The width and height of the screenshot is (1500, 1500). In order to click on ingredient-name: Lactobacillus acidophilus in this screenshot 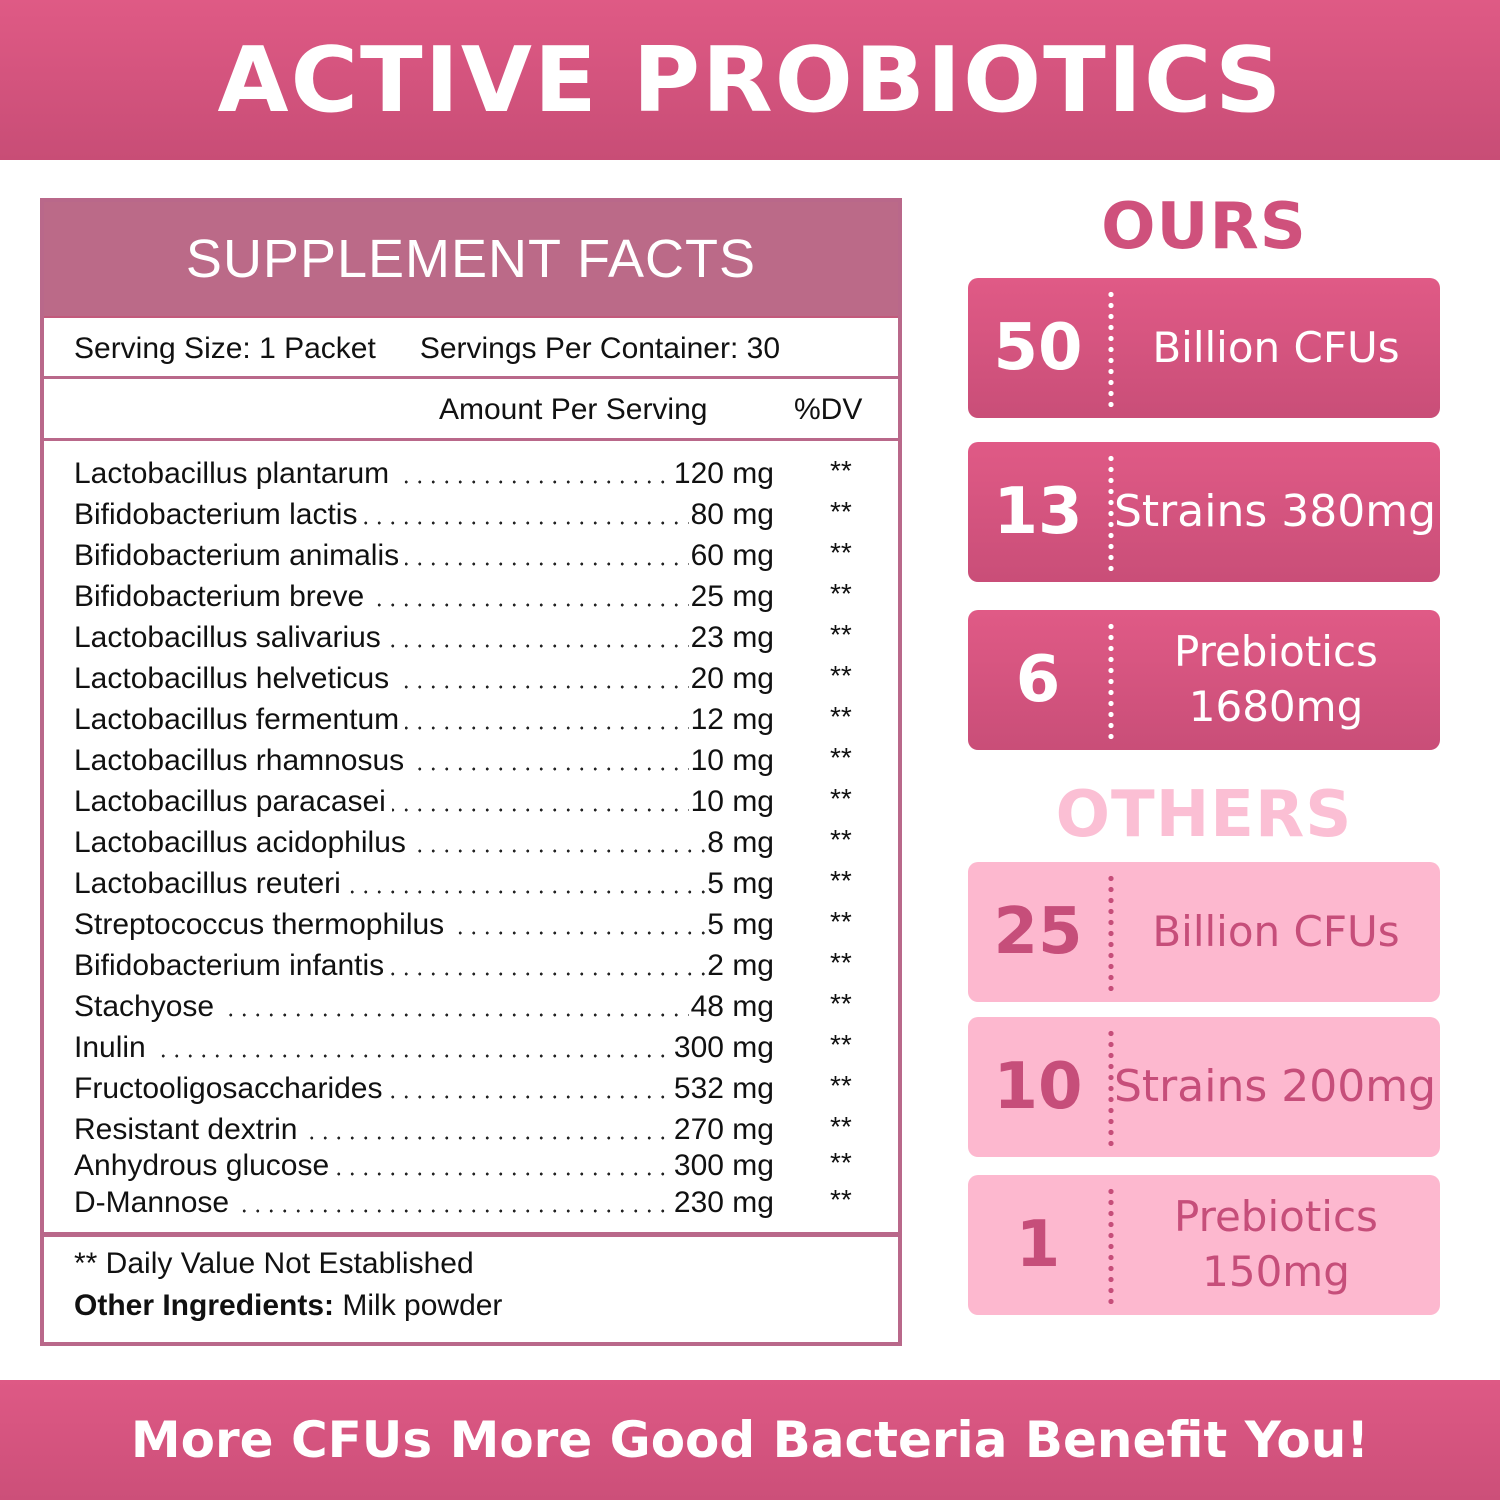, I will do `click(243, 843)`.